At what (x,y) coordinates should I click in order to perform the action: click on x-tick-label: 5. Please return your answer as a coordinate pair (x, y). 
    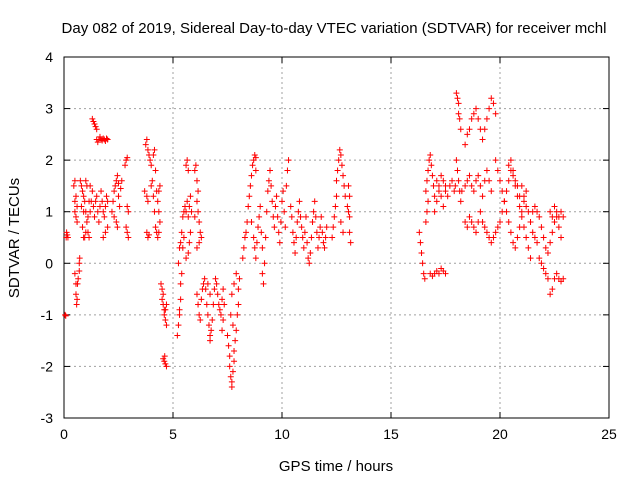
    Looking at the image, I should click on (173, 434).